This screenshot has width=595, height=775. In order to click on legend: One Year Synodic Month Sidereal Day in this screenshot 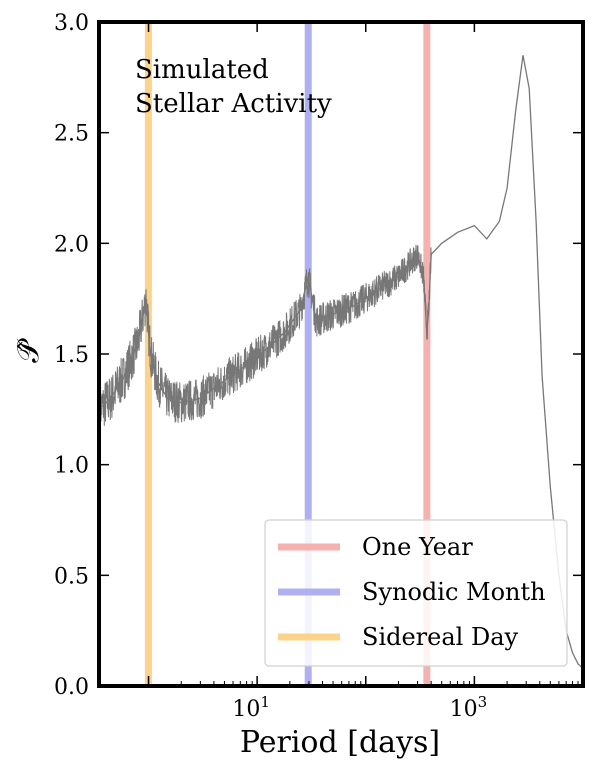, I will do `click(416, 593)`.